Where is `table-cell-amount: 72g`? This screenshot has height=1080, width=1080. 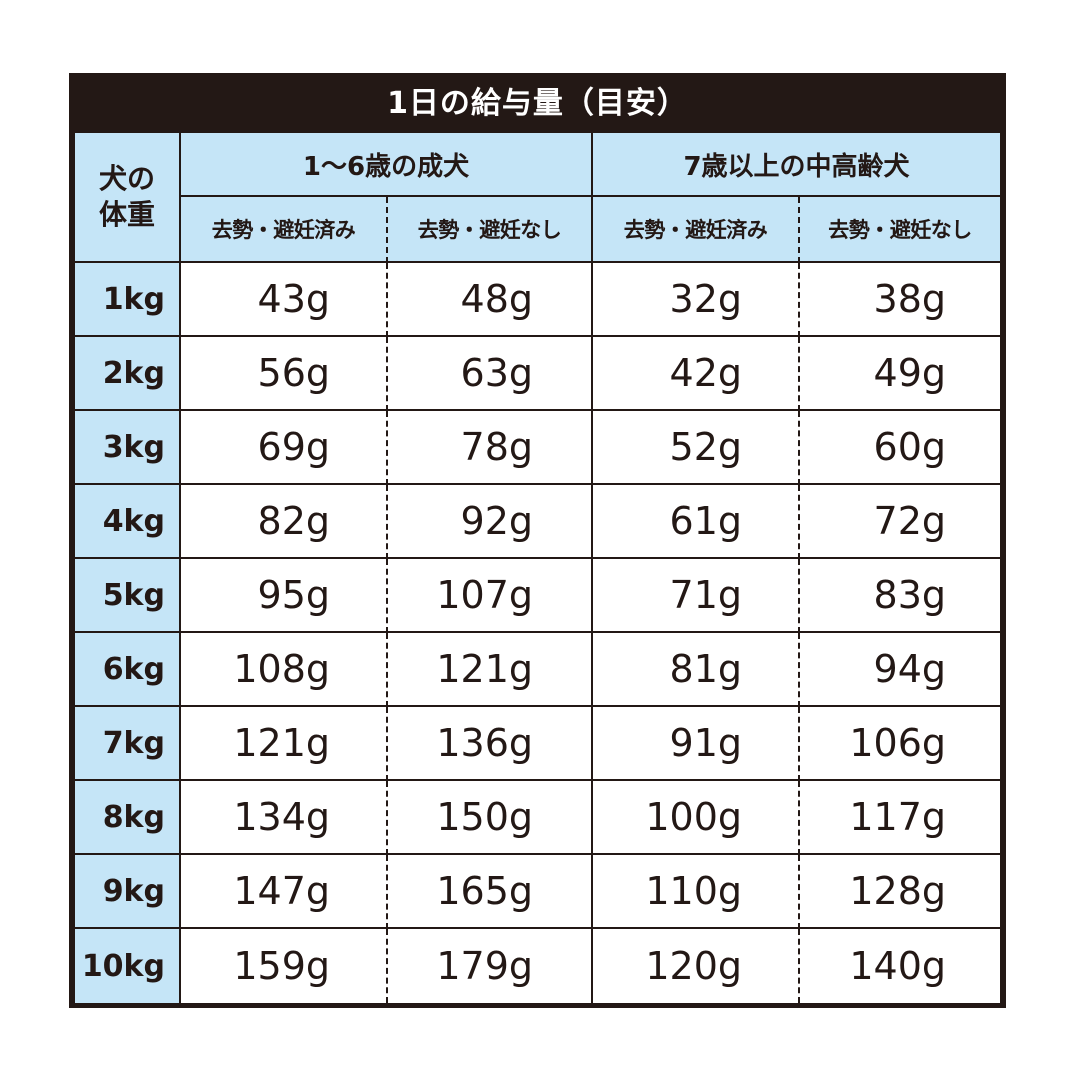 table-cell-amount: 72g is located at coordinates (900, 522).